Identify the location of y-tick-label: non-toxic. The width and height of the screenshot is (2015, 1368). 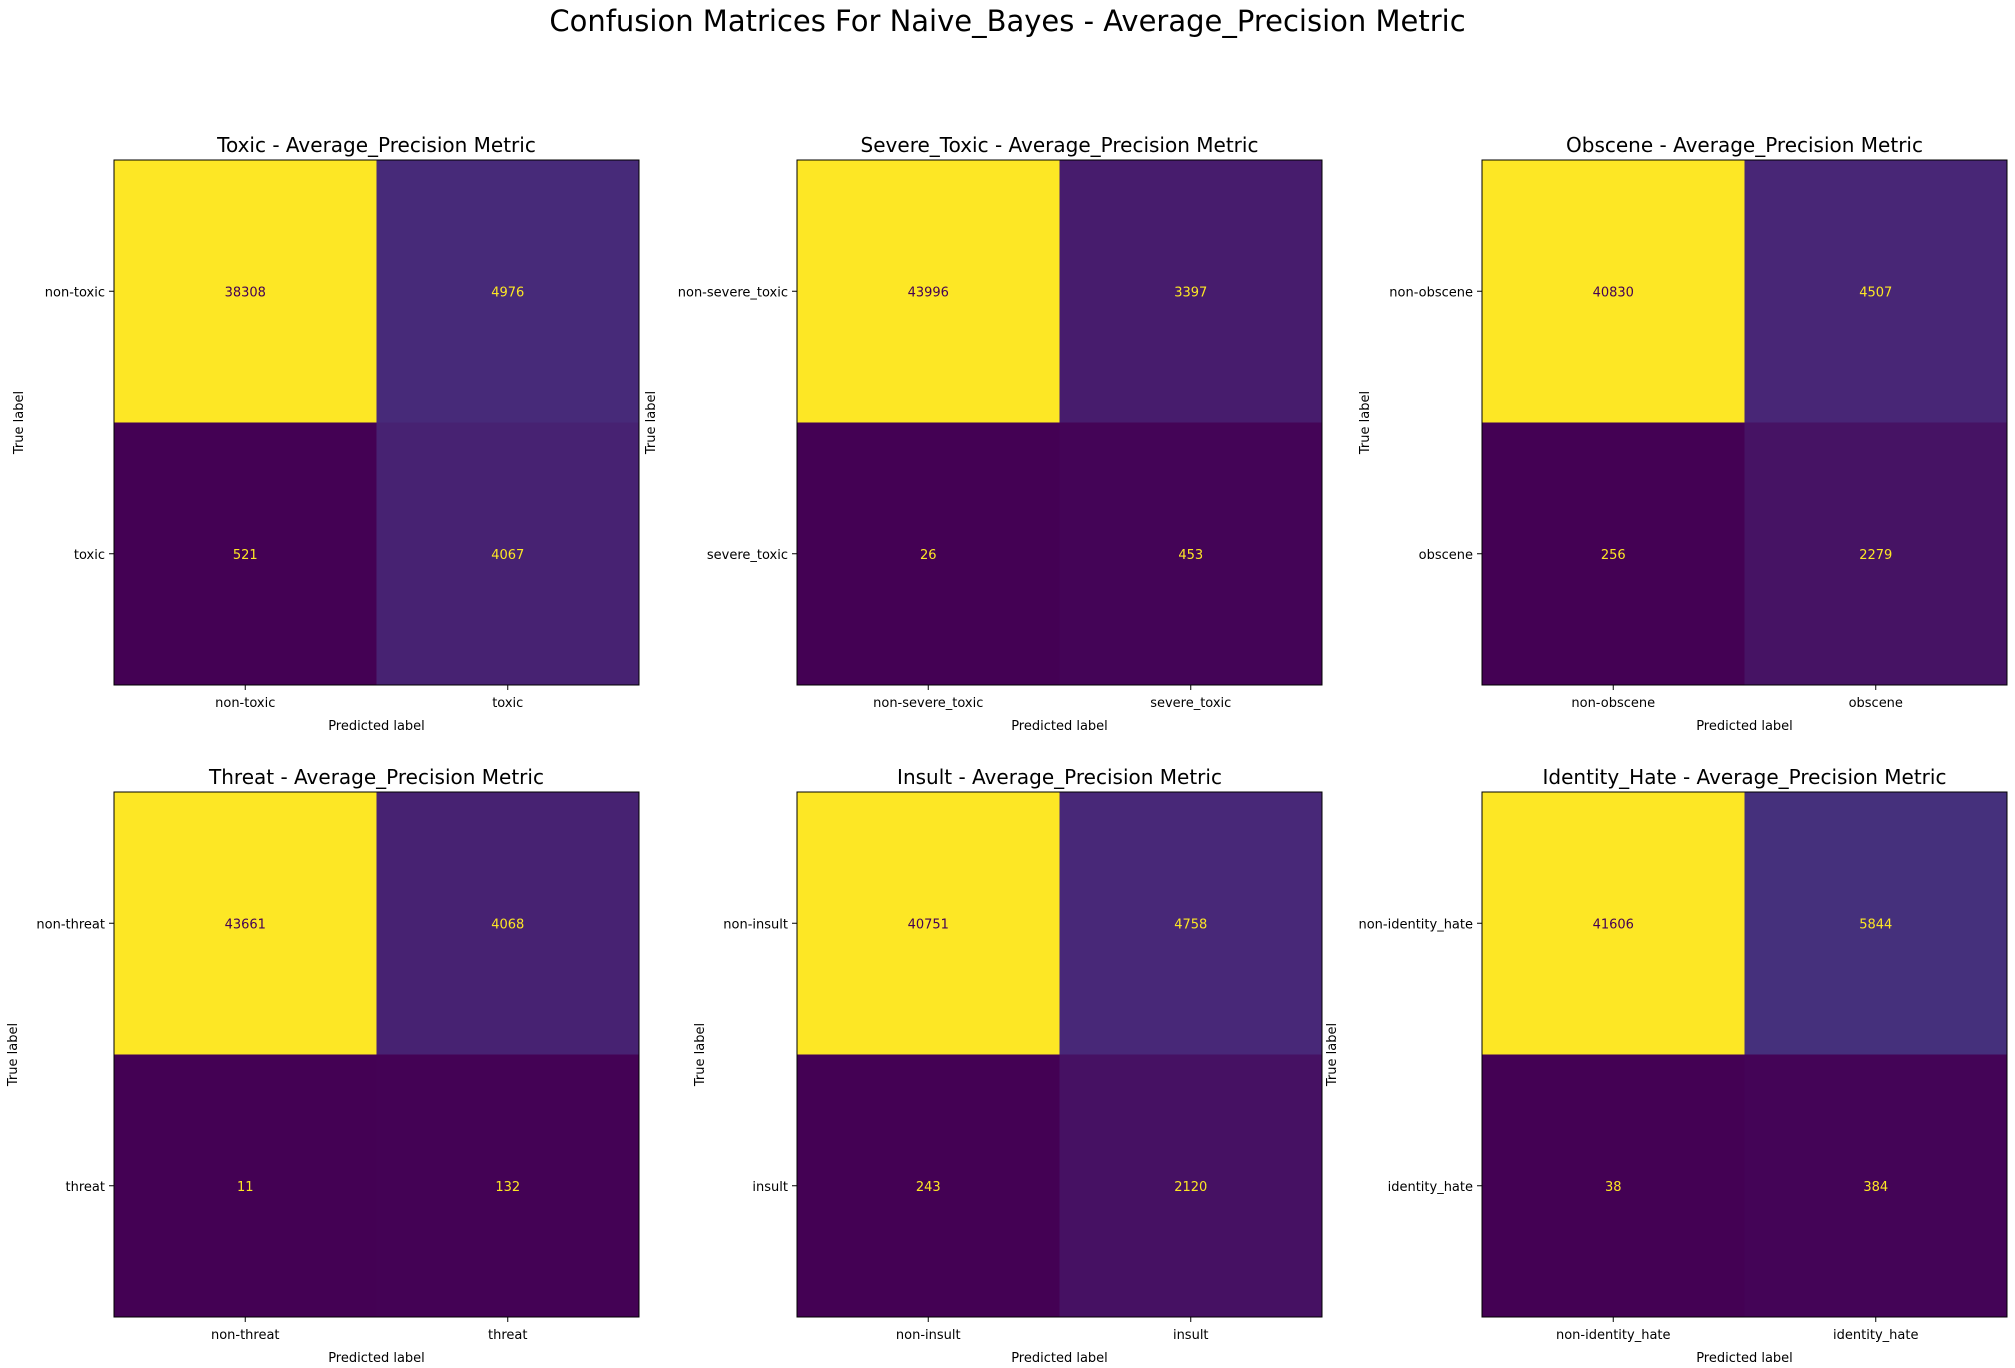
(75, 292).